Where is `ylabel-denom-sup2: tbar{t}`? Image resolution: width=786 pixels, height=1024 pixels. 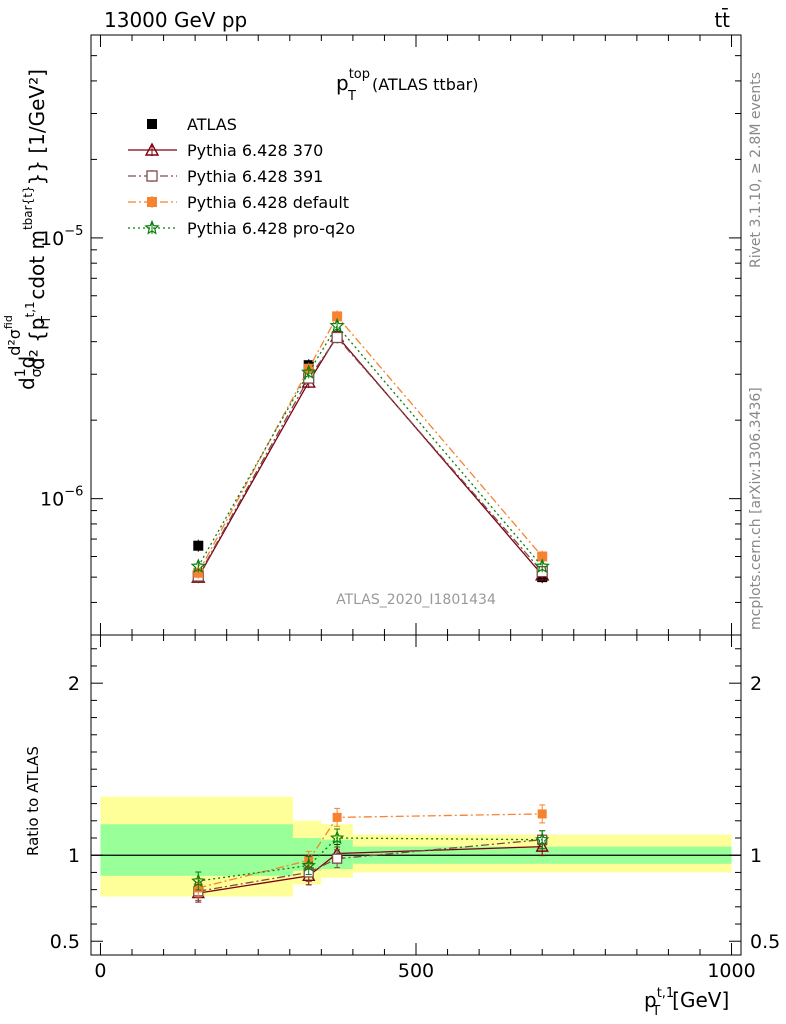
ylabel-denom-sup2: tbar{t} is located at coordinates (28, 207).